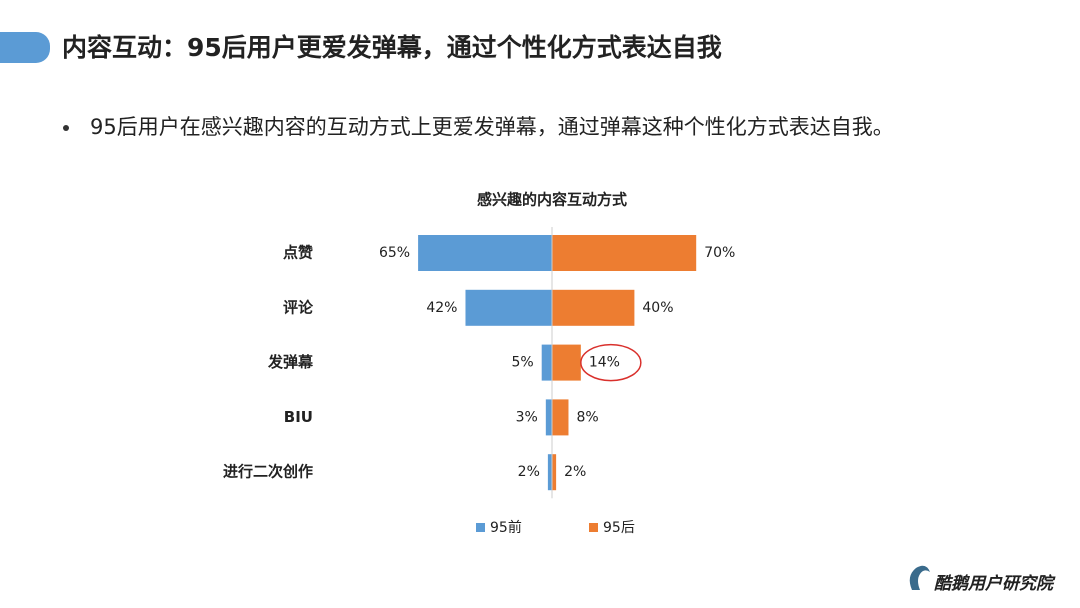 This screenshot has height=608, width=1080. Describe the element at coordinates (604, 363) in the screenshot. I see `value-label: 14%` at that location.